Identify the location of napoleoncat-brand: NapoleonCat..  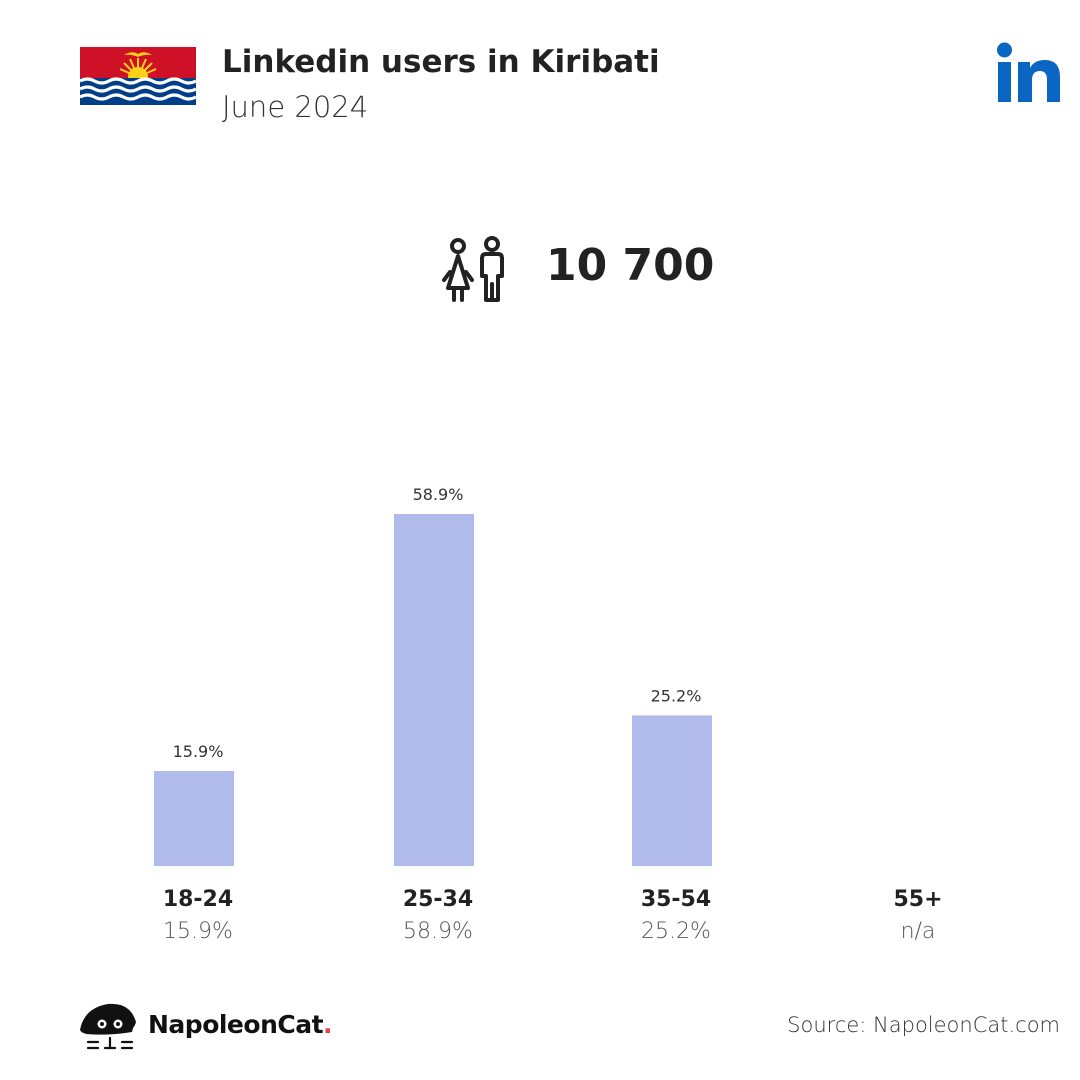
(240, 1024).